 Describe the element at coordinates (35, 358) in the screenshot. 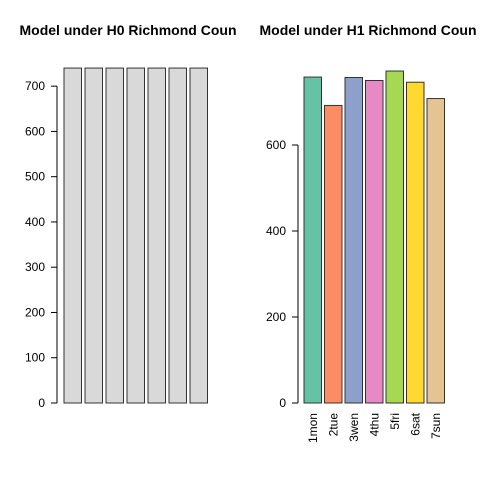

I see `y-tick-label: 100` at that location.